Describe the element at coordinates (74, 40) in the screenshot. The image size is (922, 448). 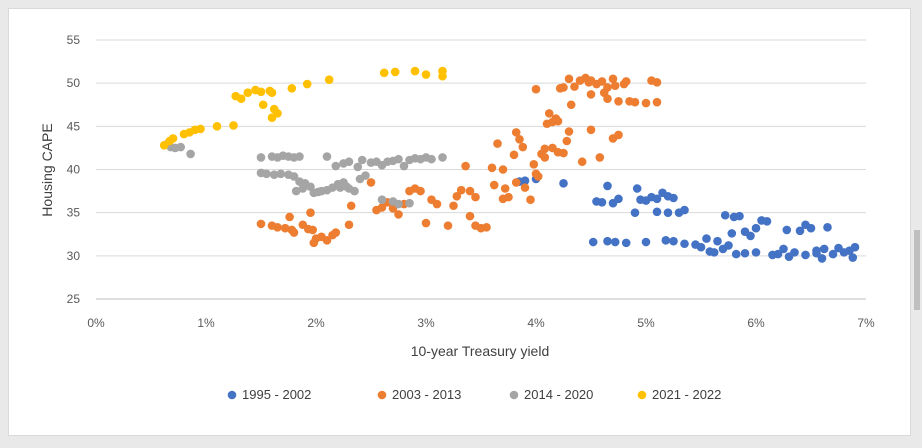
I see `y-tick-label: 55` at that location.